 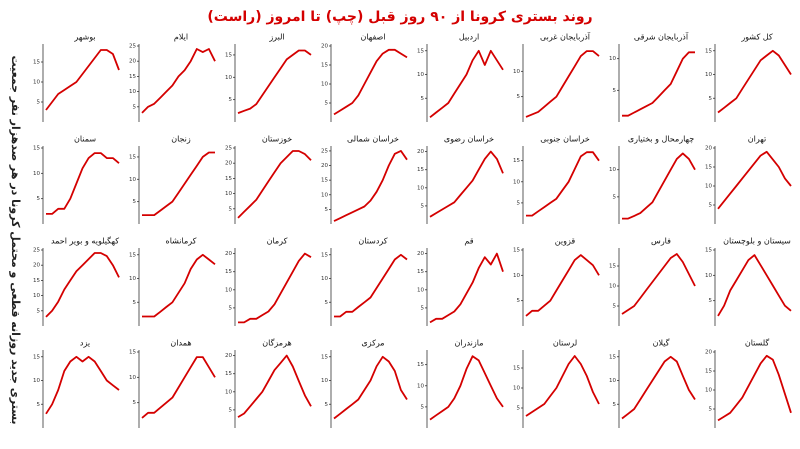 What do you see at coordinates (36, 251) in the screenshot?
I see `y-tick-label: 25` at bounding box center [36, 251].